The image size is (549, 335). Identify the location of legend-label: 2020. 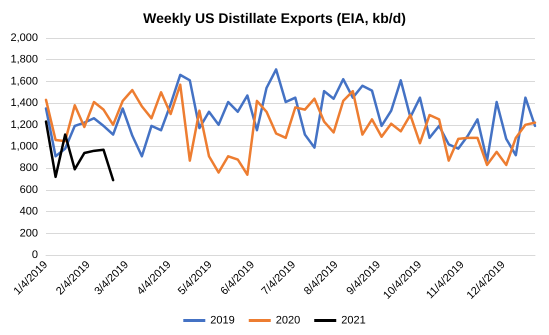
(288, 320).